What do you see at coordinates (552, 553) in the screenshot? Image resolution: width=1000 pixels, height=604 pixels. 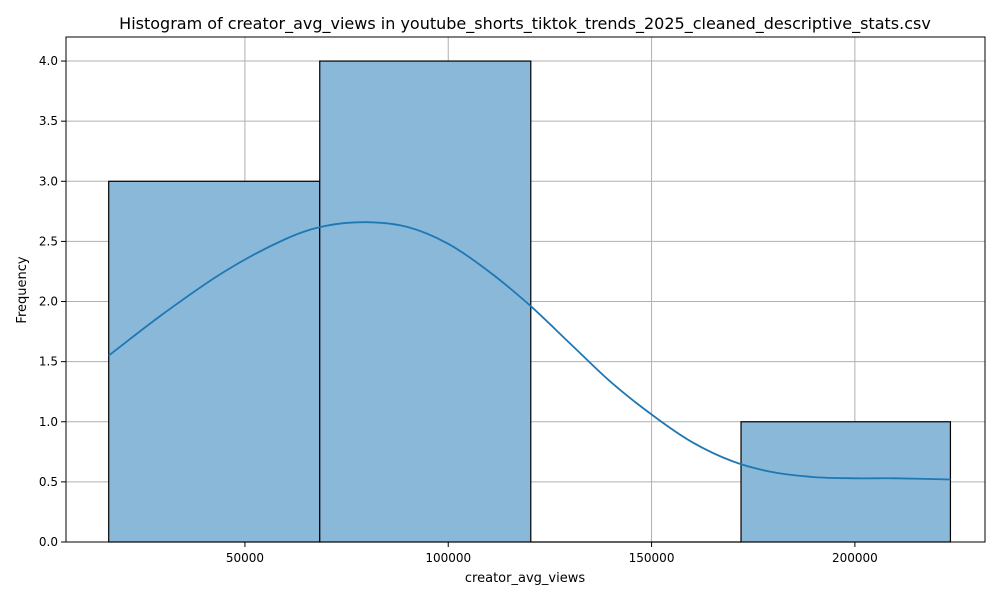 I see `x-axis: 50000 100000 150000 200000` at bounding box center [552, 553].